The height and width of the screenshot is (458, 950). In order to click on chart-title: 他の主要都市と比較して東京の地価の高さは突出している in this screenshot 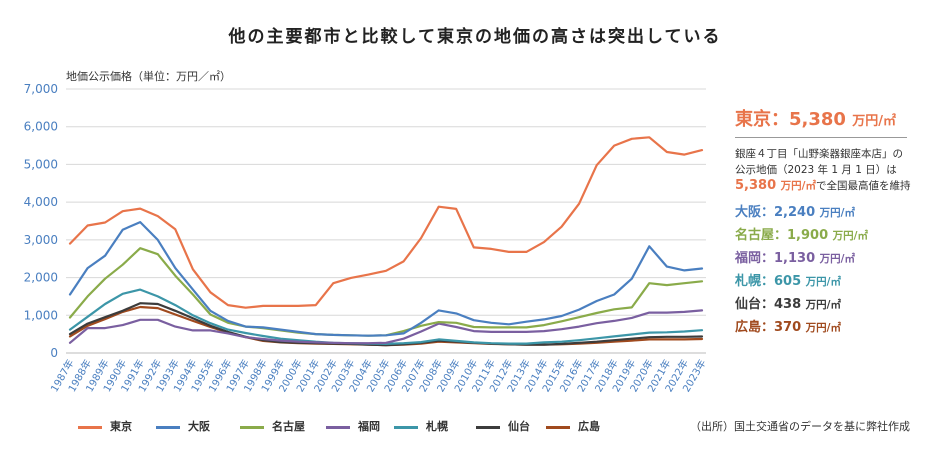, I will do `click(475, 37)`.